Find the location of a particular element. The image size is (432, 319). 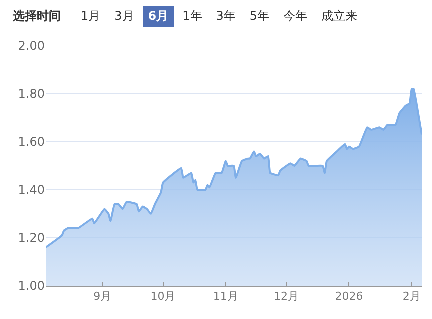

text: 6月 is located at coordinates (158, 16).